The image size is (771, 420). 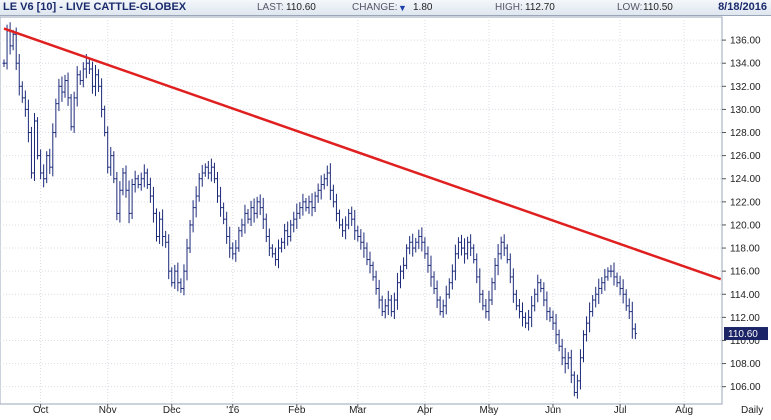 What do you see at coordinates (509, 7) in the screenshot?
I see `high-label: HIGH:` at bounding box center [509, 7].